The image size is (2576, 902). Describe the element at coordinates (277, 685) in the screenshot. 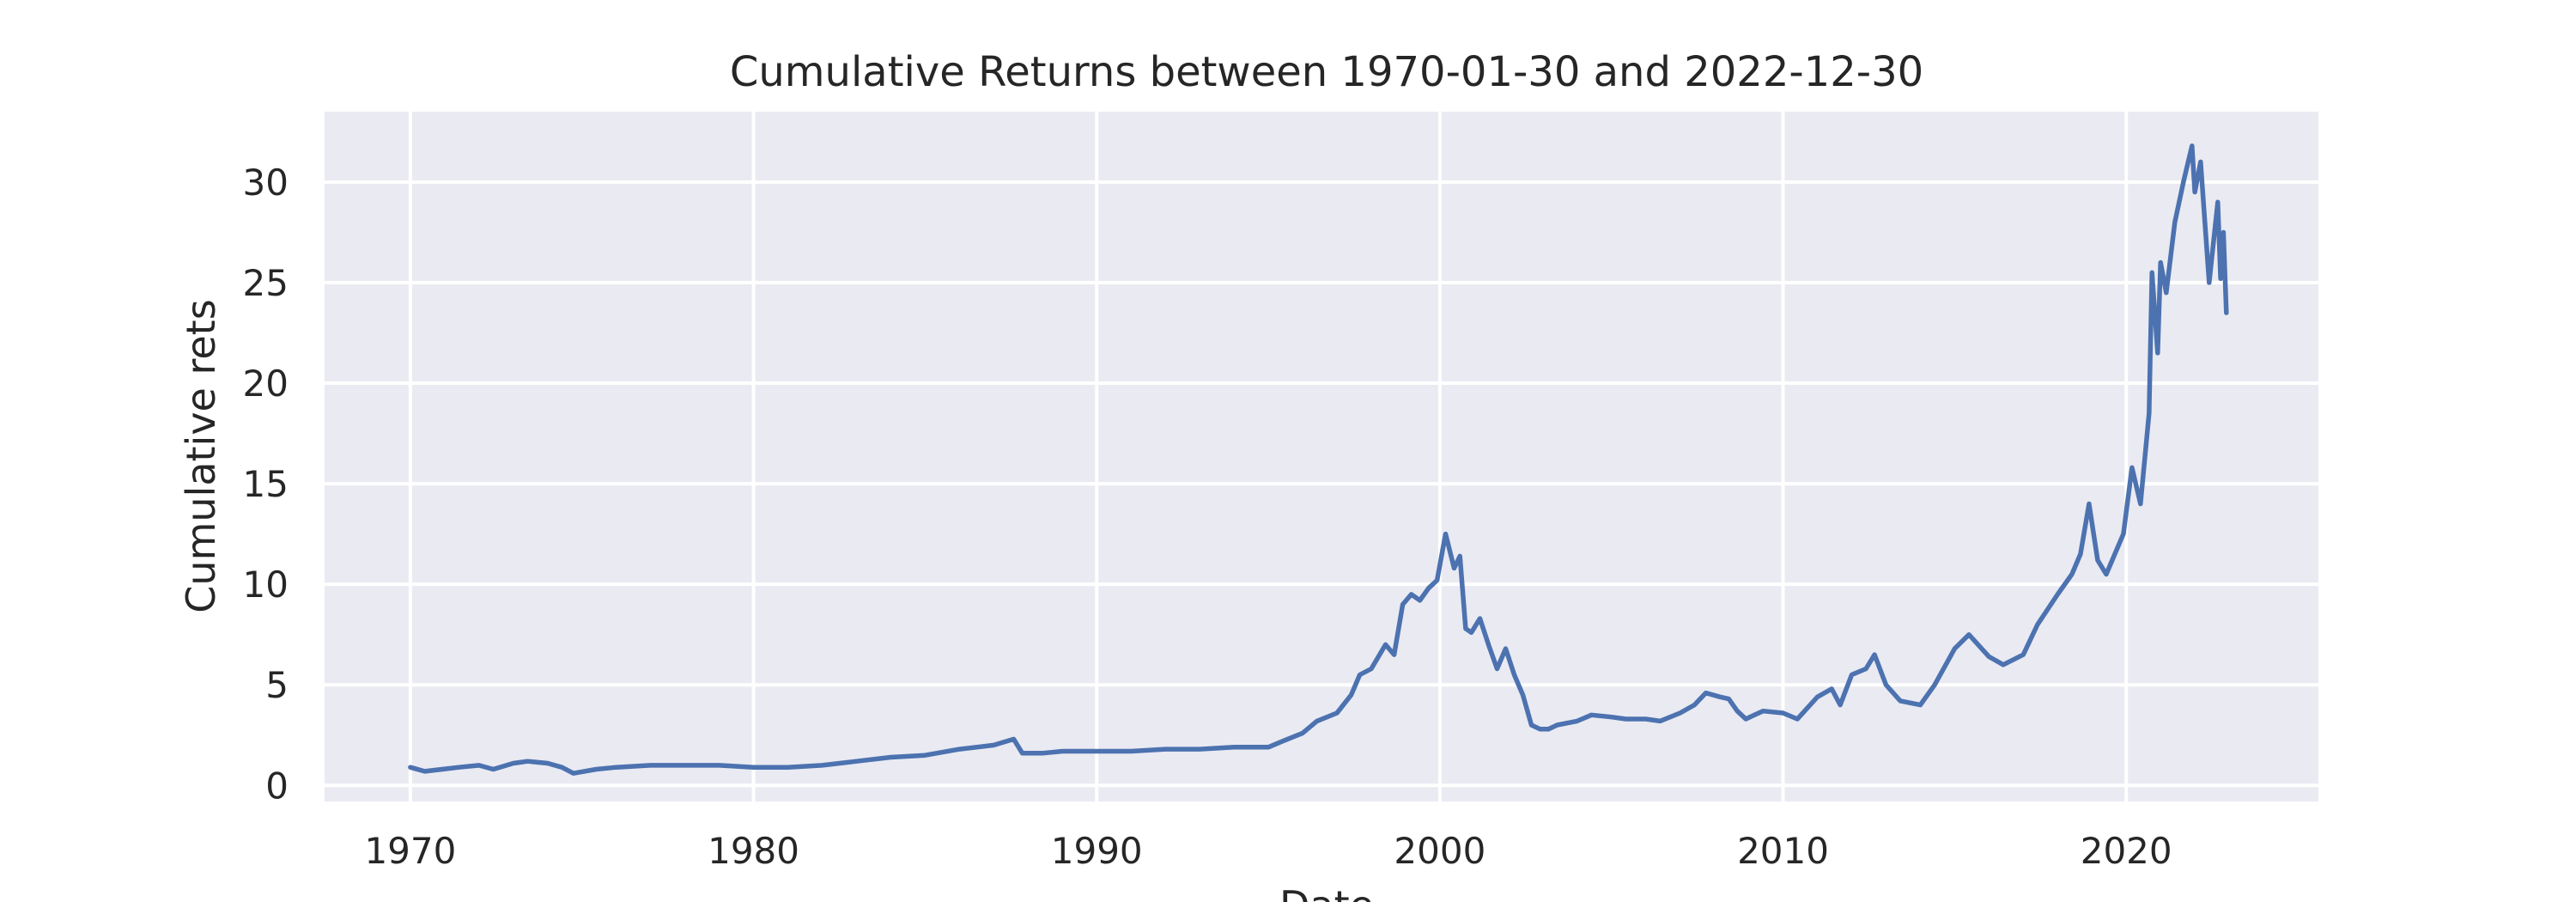

I see `y-tick-label: 5` at that location.